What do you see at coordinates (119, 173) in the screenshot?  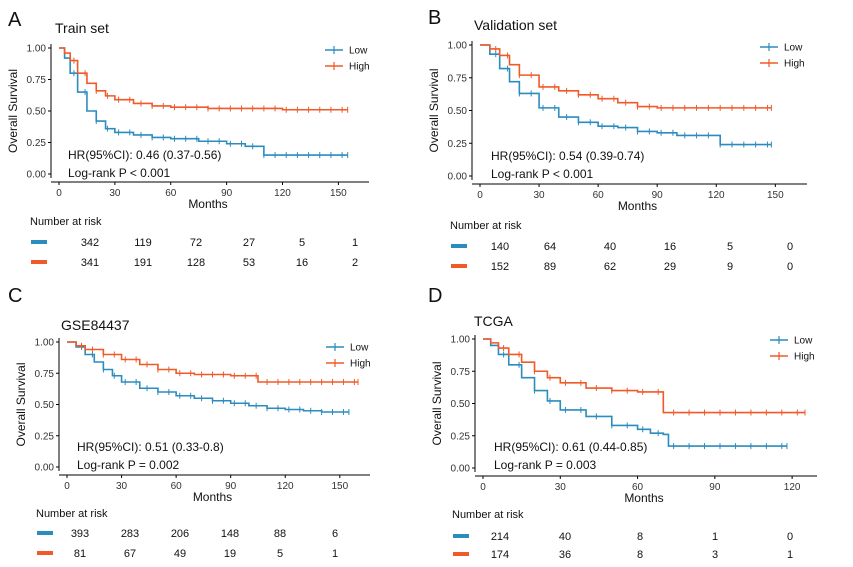 I see `log-rank-p-text: Log-rank P < 0.001` at bounding box center [119, 173].